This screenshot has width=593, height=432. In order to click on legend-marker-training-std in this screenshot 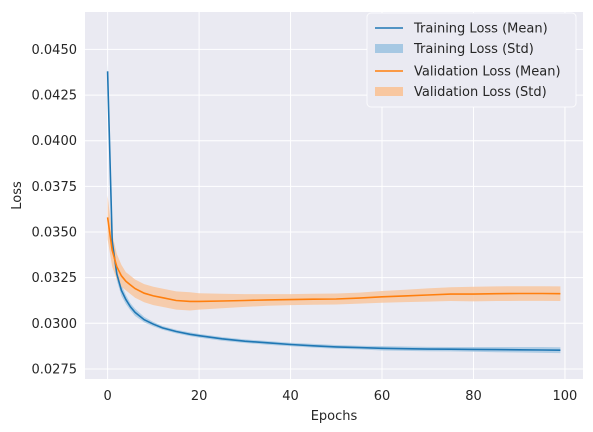, I will do `click(389, 48)`.